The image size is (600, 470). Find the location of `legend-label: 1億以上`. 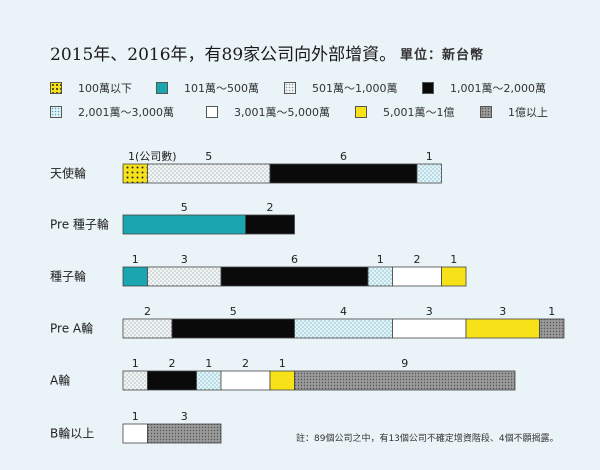

legend-label: 1億以上 is located at coordinates (528, 112).